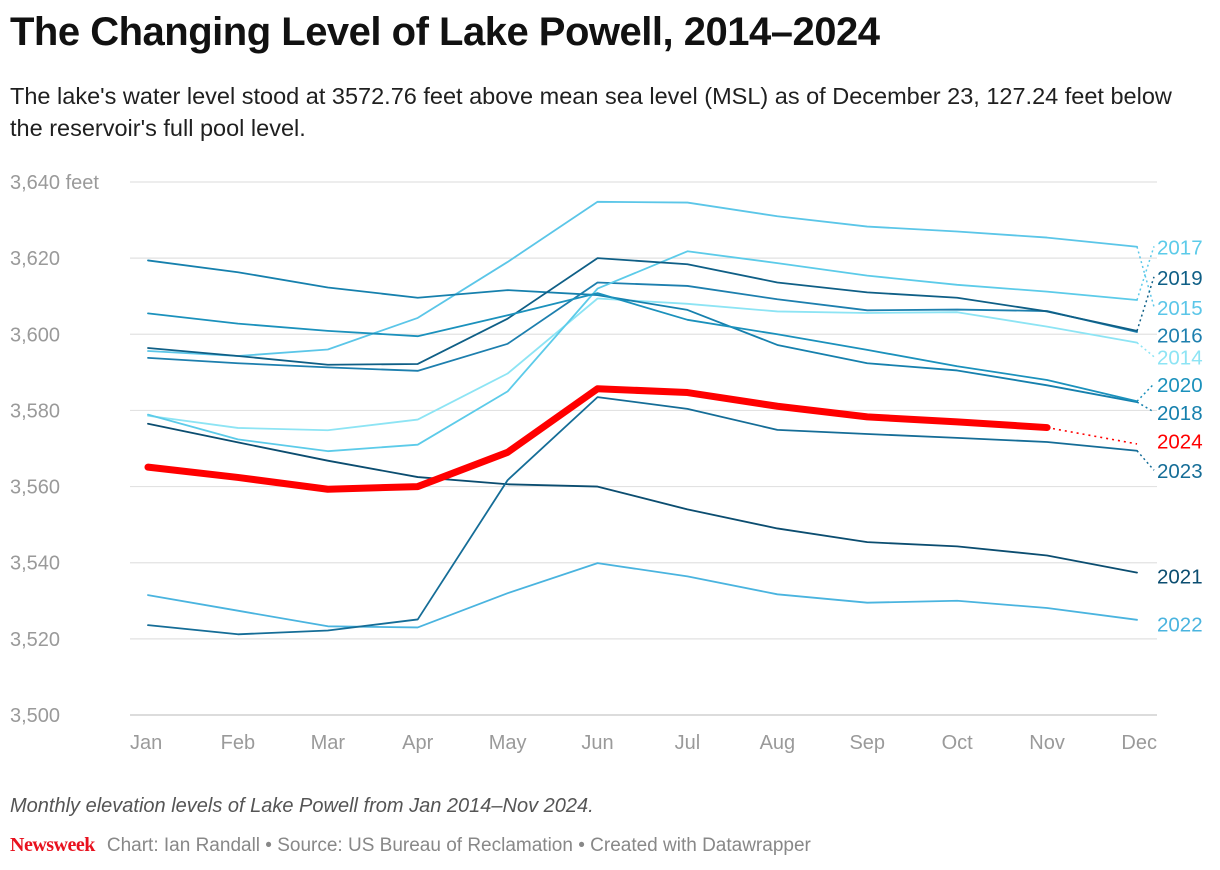 This screenshot has width=1220, height=870. Describe the element at coordinates (35, 564) in the screenshot. I see `y-tick-label-3540: 3,540` at that location.